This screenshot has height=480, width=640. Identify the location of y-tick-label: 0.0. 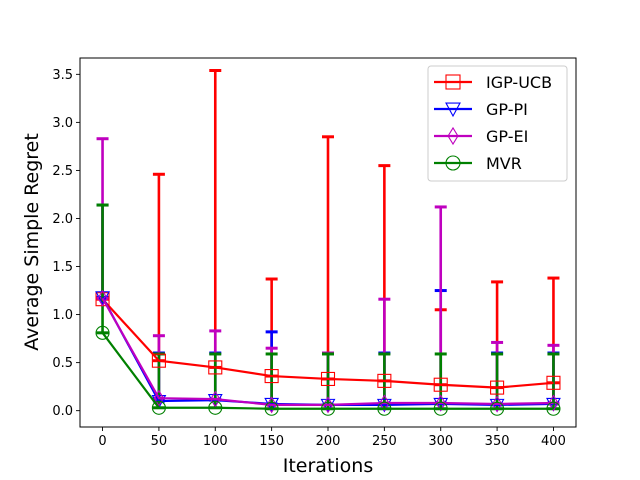
(62, 411).